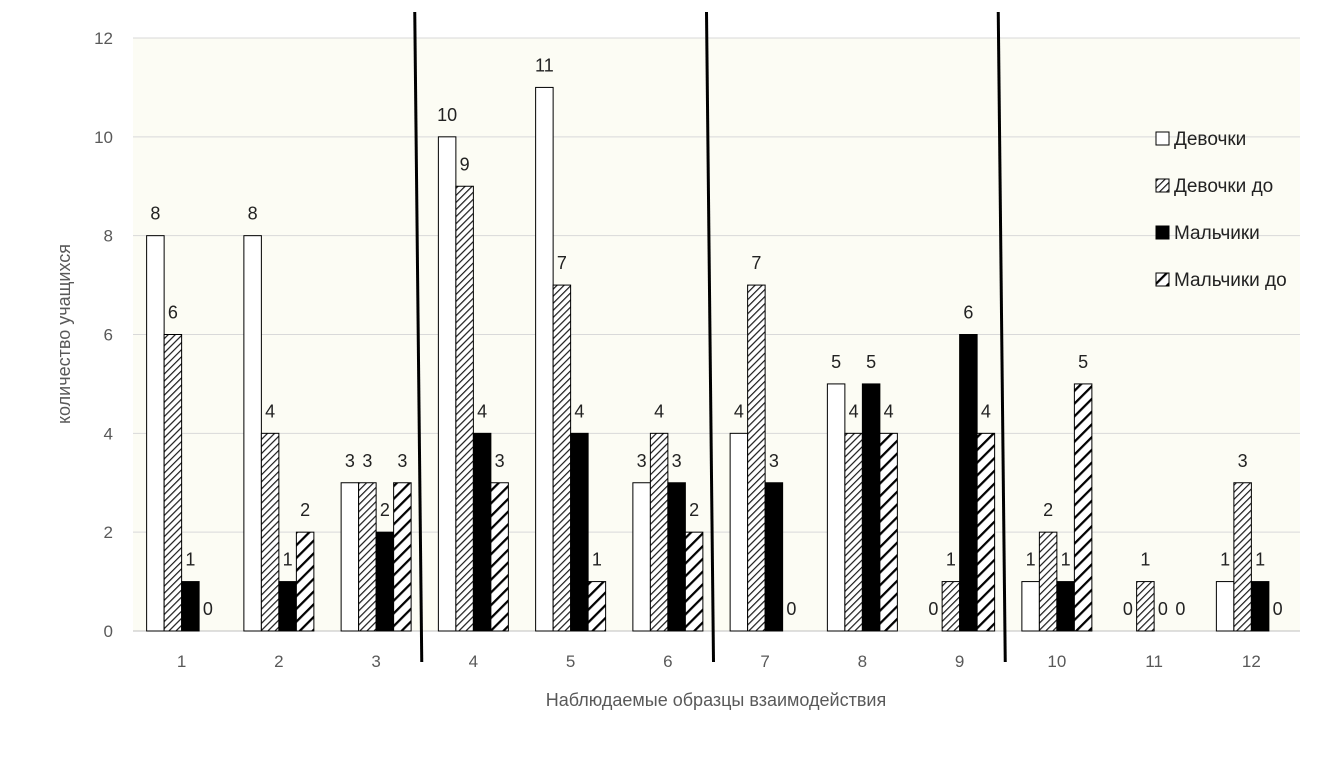 The height and width of the screenshot is (767, 1324). Describe the element at coordinates (862, 661) in the screenshot. I see `x-tick-label: 8` at that location.